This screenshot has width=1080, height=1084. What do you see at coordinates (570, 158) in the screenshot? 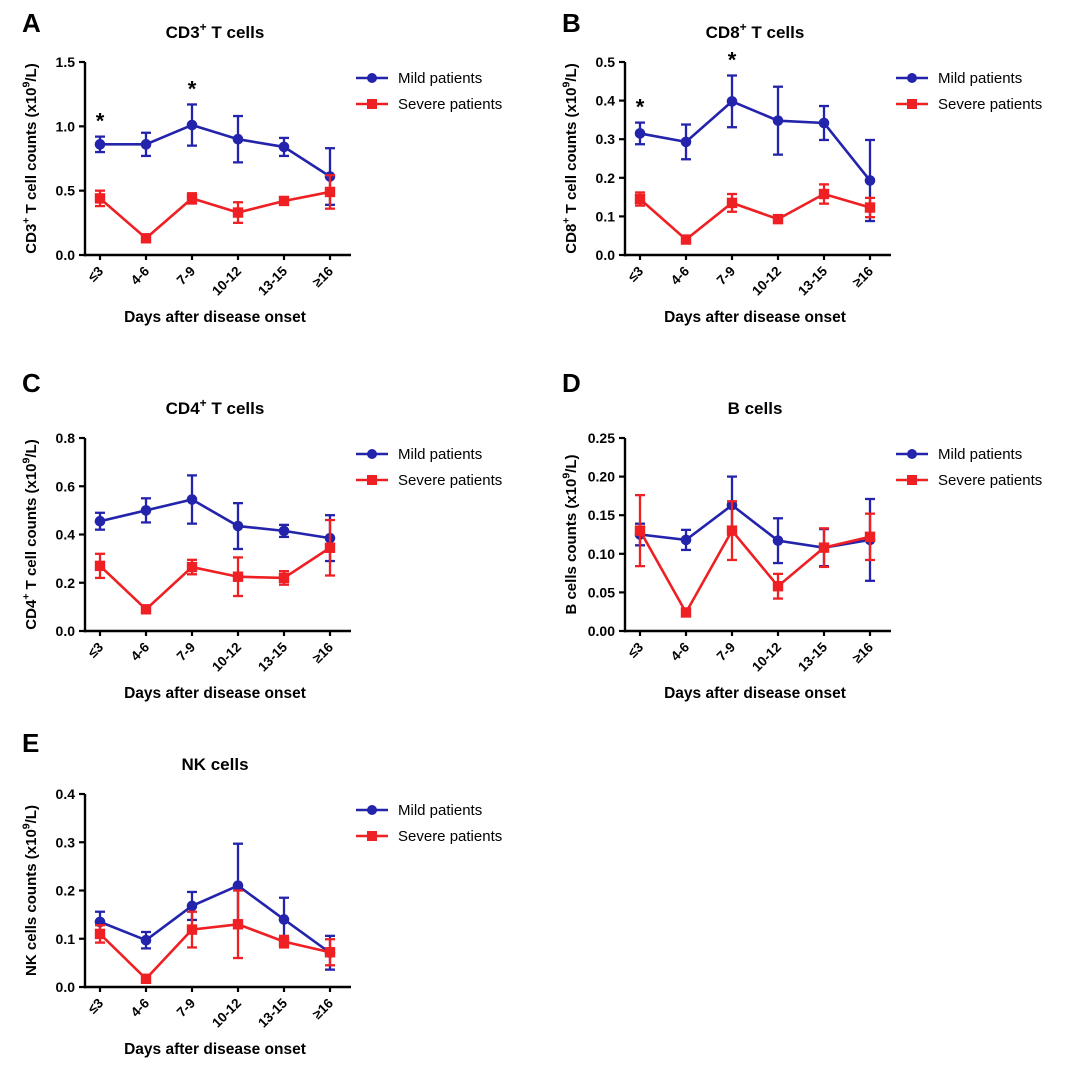
I see `y-axis-label: CD8+ T cell counts (x109/L)` at bounding box center [570, 158].